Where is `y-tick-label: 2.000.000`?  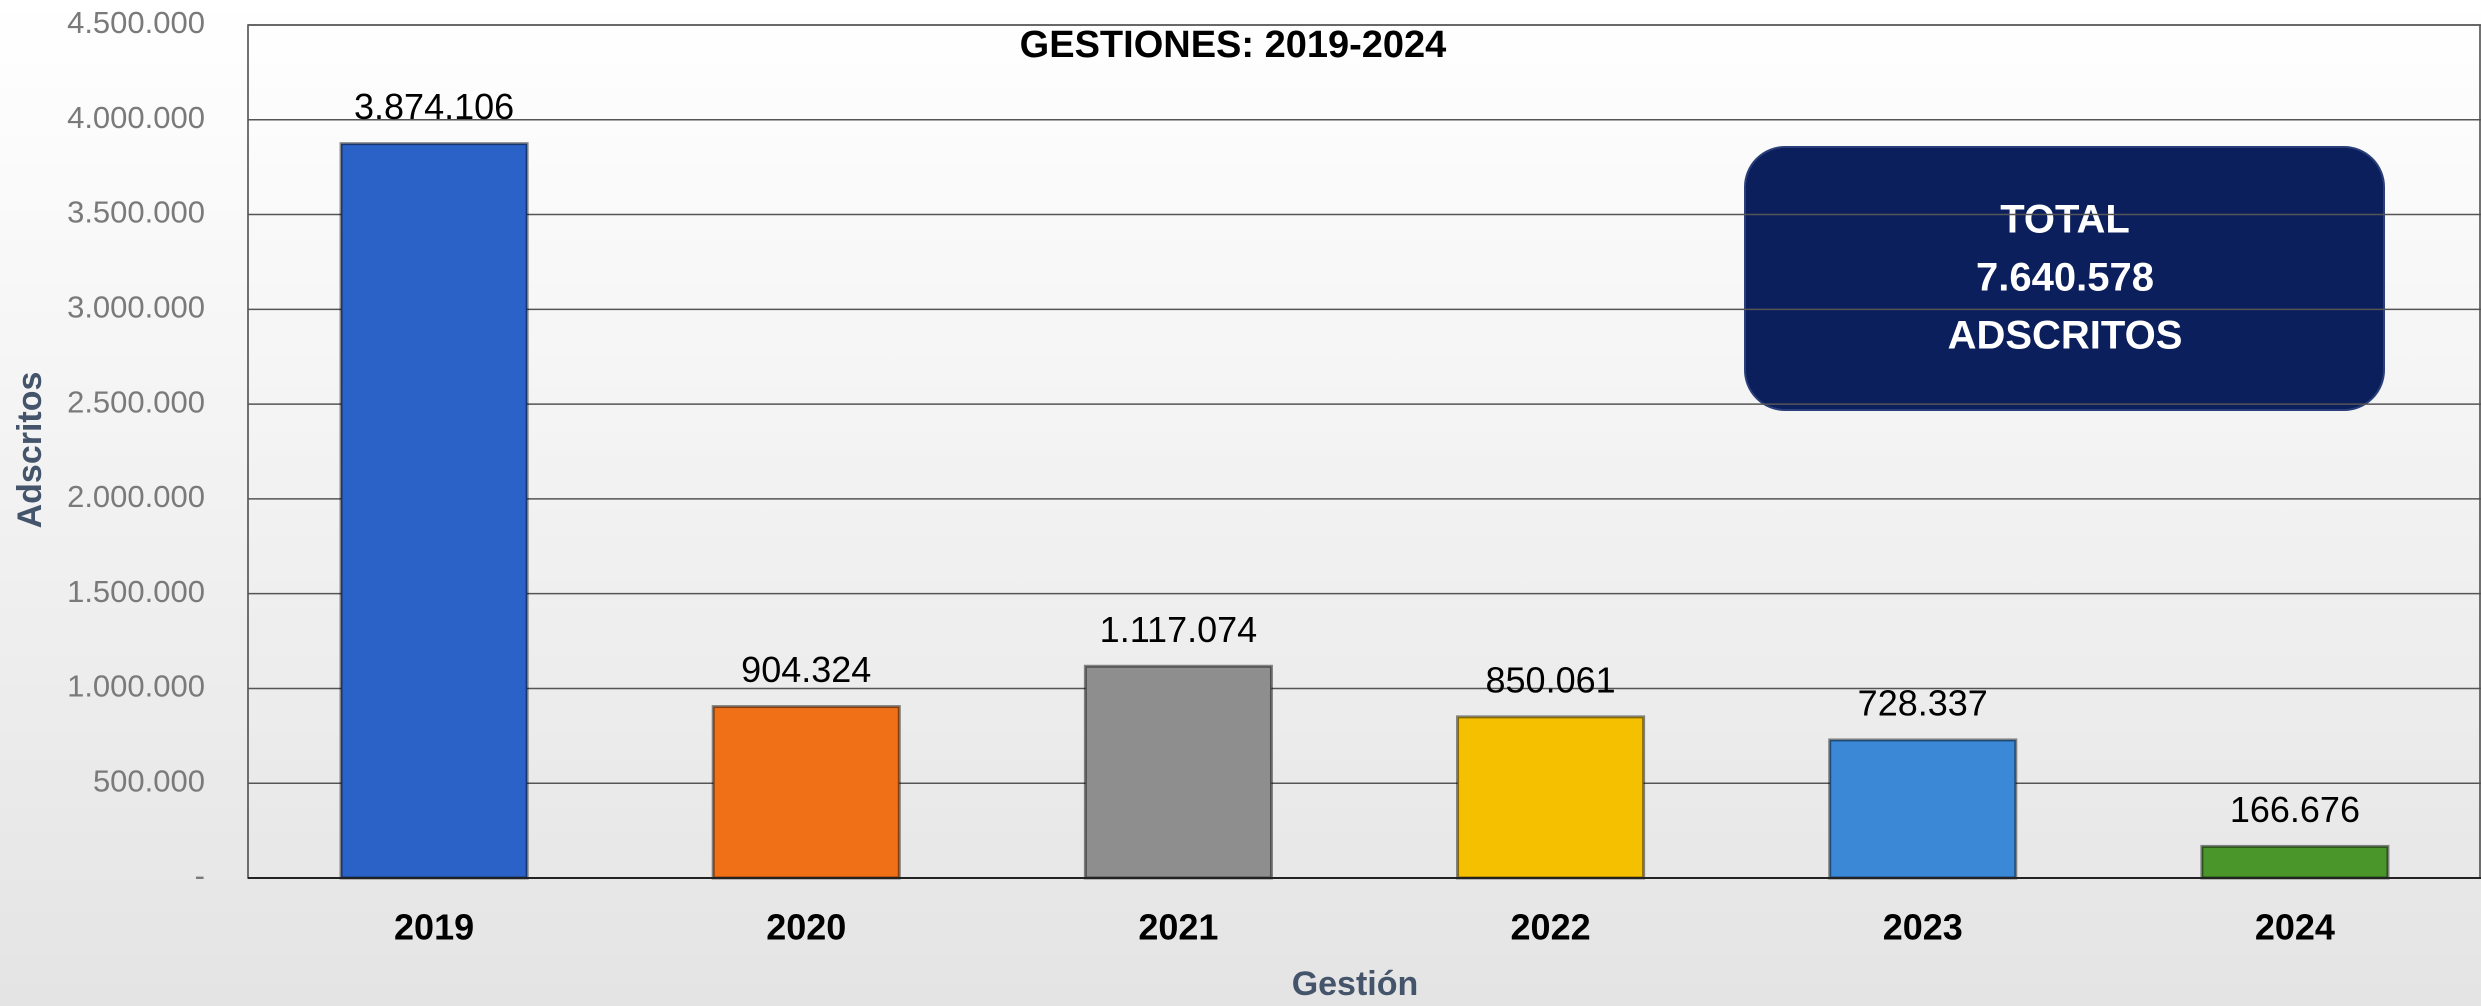
y-tick-label: 2.000.000 is located at coordinates (136, 496).